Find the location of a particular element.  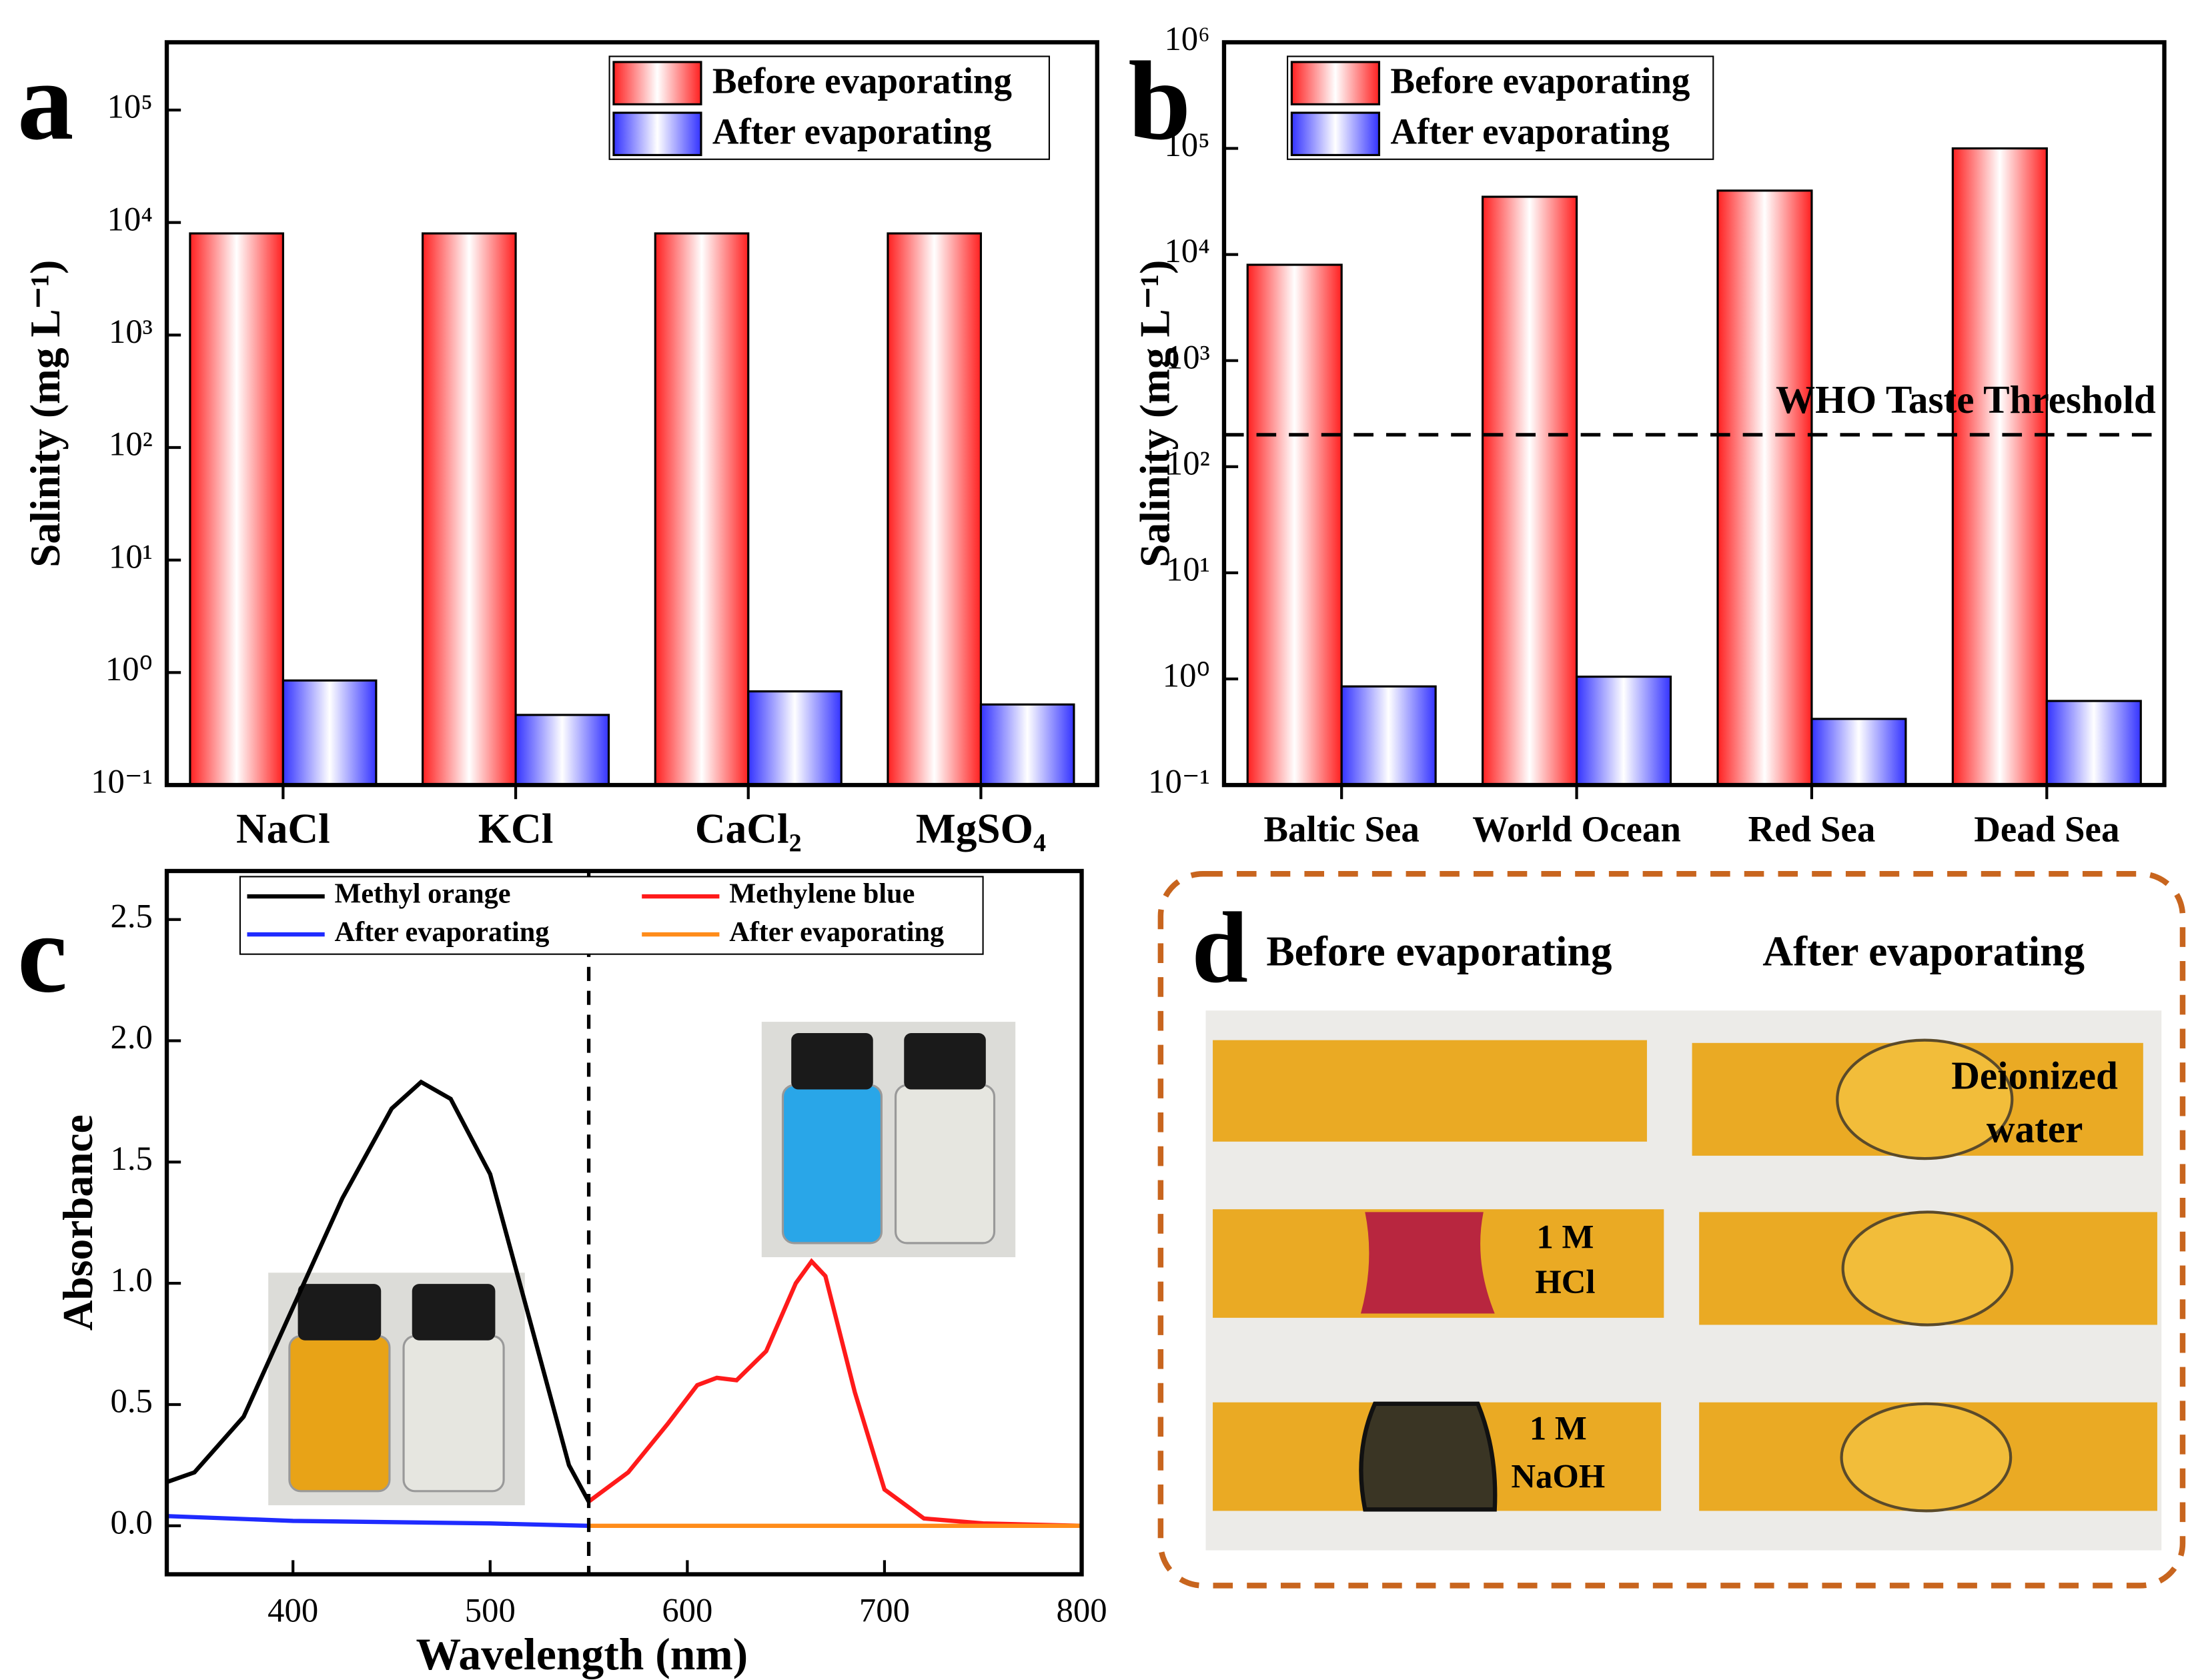

y-tick-label: 0.5 is located at coordinates (132, 1401).